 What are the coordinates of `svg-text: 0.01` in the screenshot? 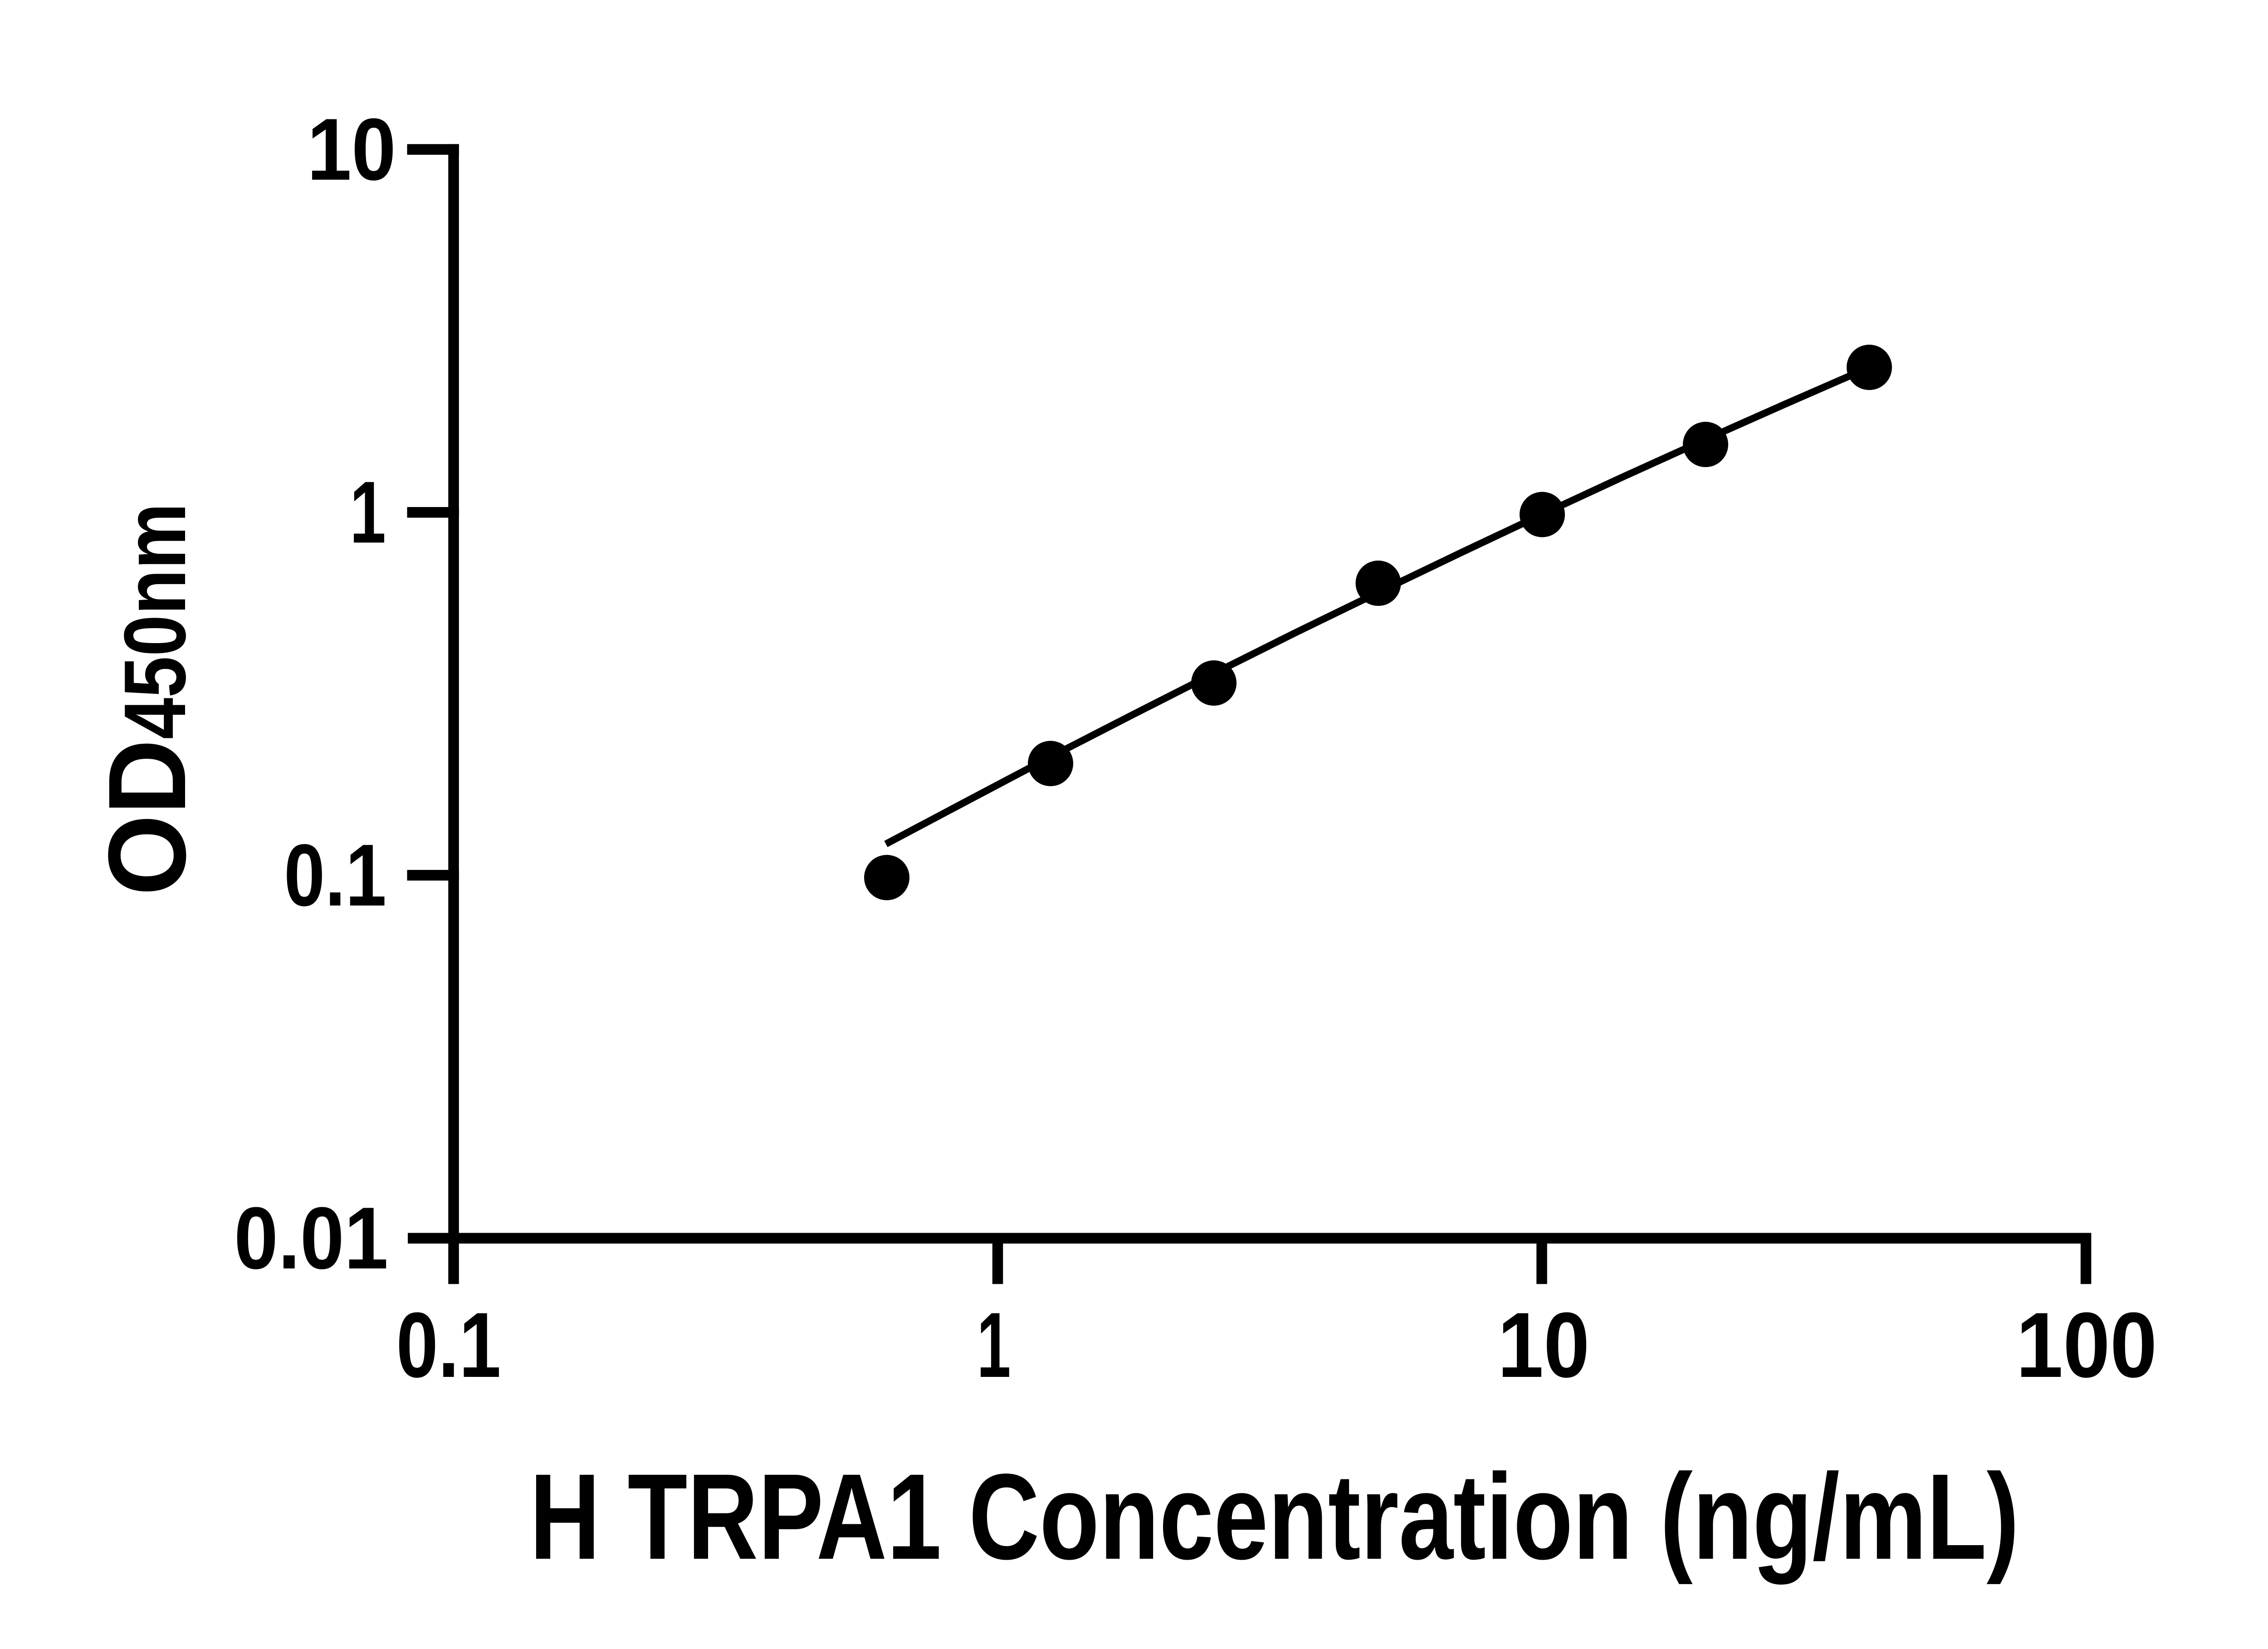 It's located at (311, 1238).